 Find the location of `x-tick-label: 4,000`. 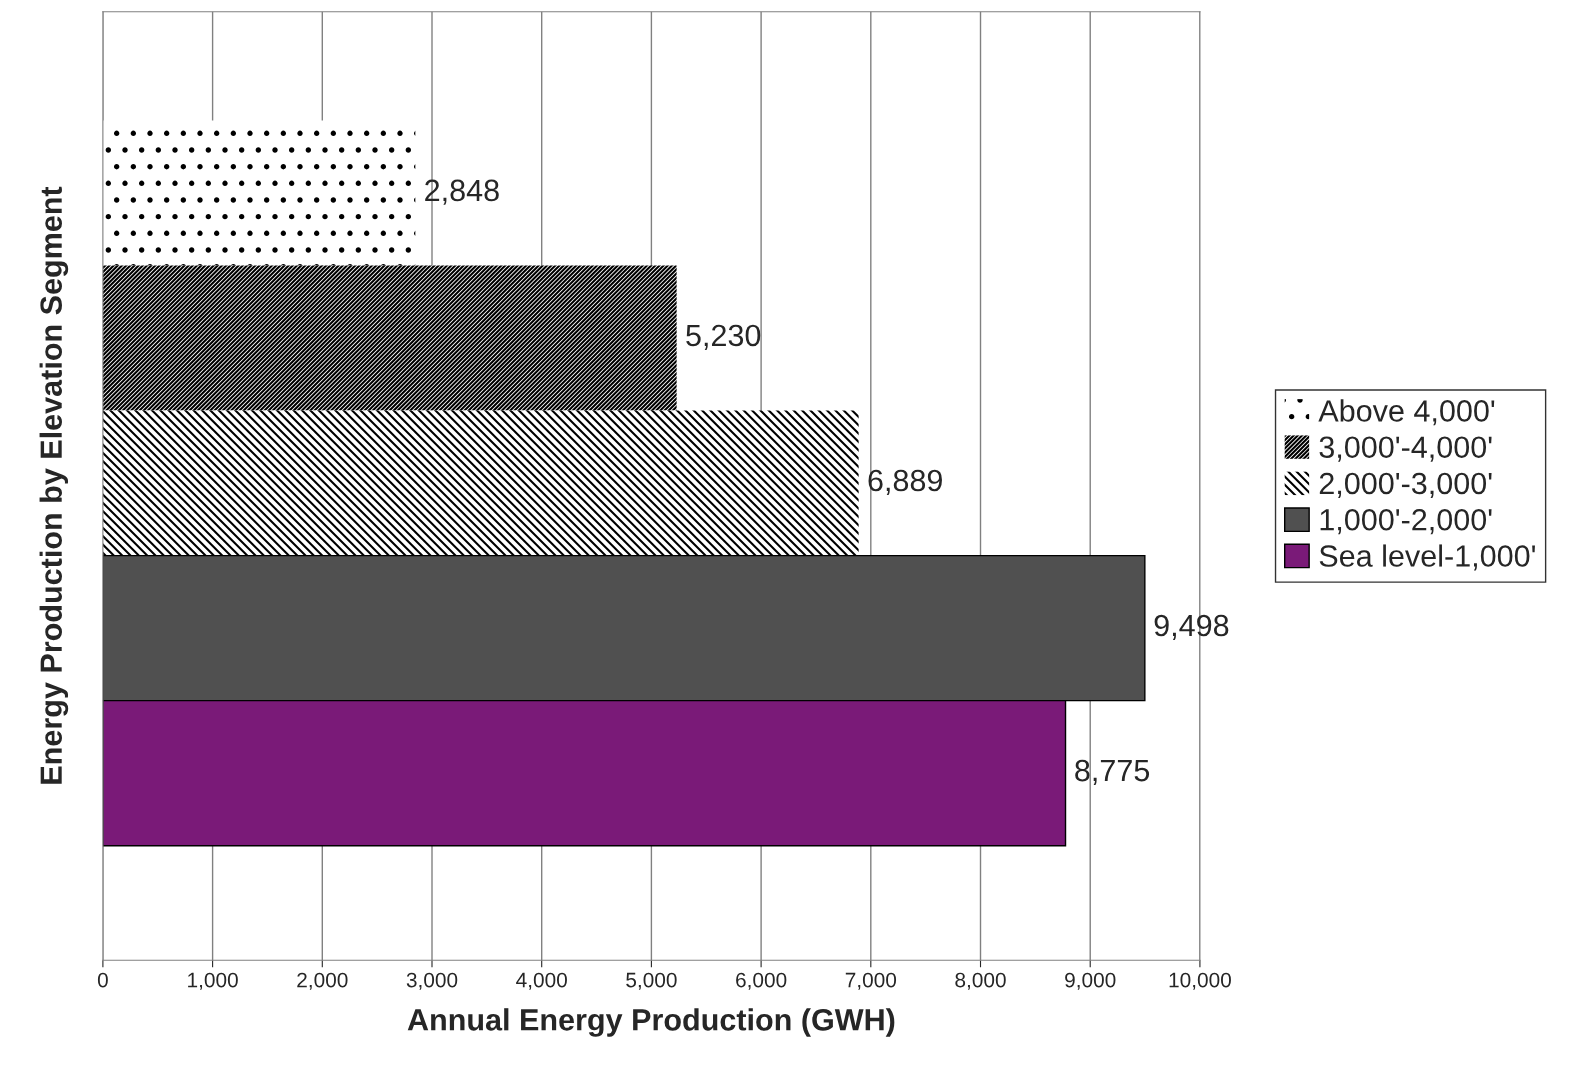

x-tick-label: 4,000 is located at coordinates (541, 981).